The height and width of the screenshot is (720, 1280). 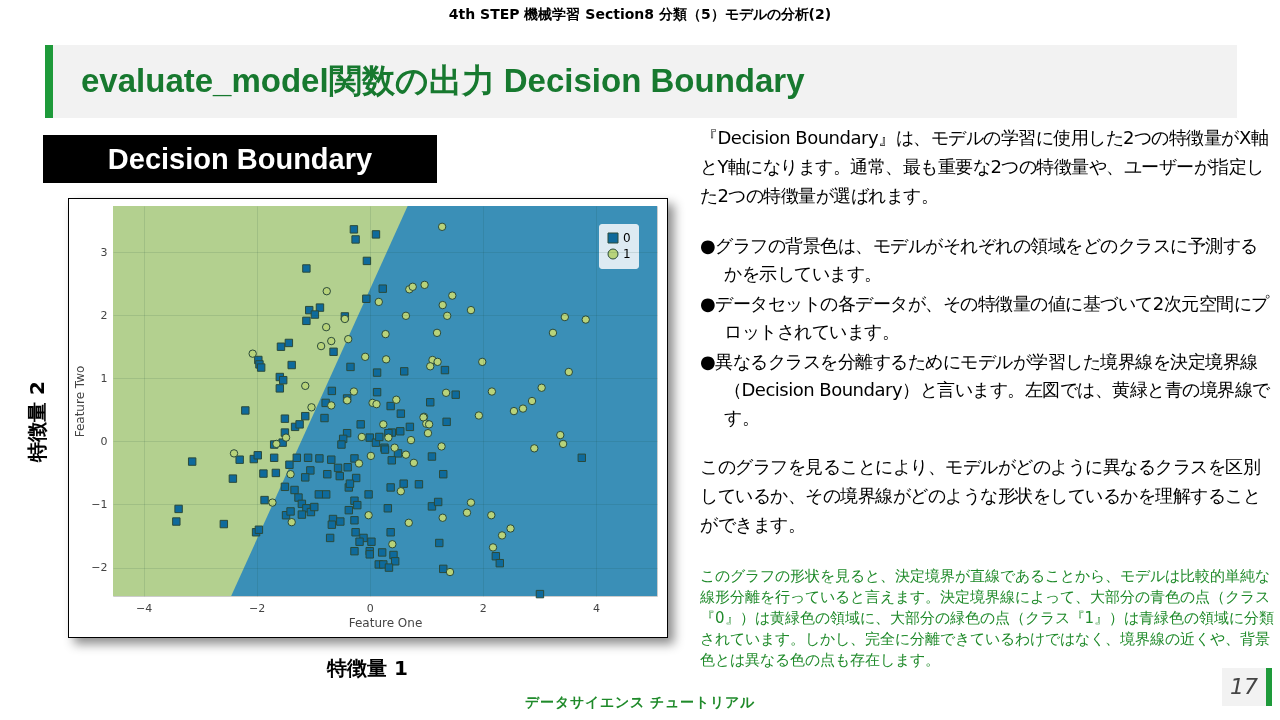 I want to click on text: 17, so click(x=1247, y=687).